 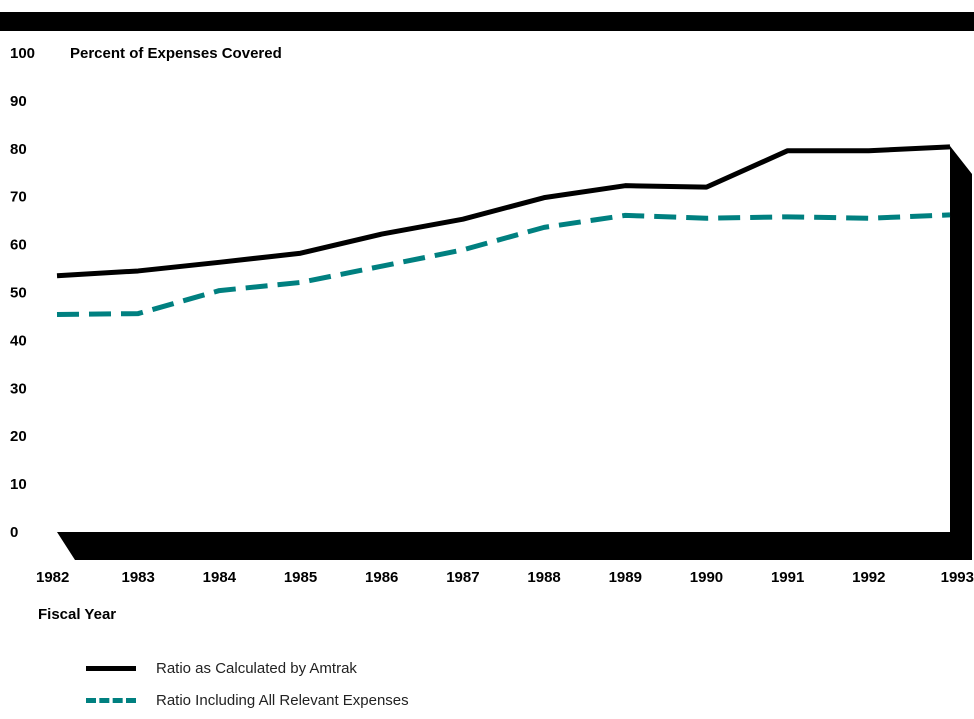 What do you see at coordinates (220, 577) in the screenshot?
I see `x-tick-label: 1984` at bounding box center [220, 577].